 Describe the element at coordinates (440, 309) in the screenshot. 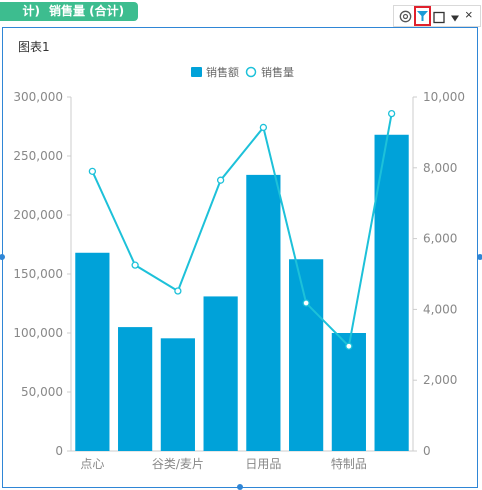

I see `y-right-tick-label: 4,000` at that location.